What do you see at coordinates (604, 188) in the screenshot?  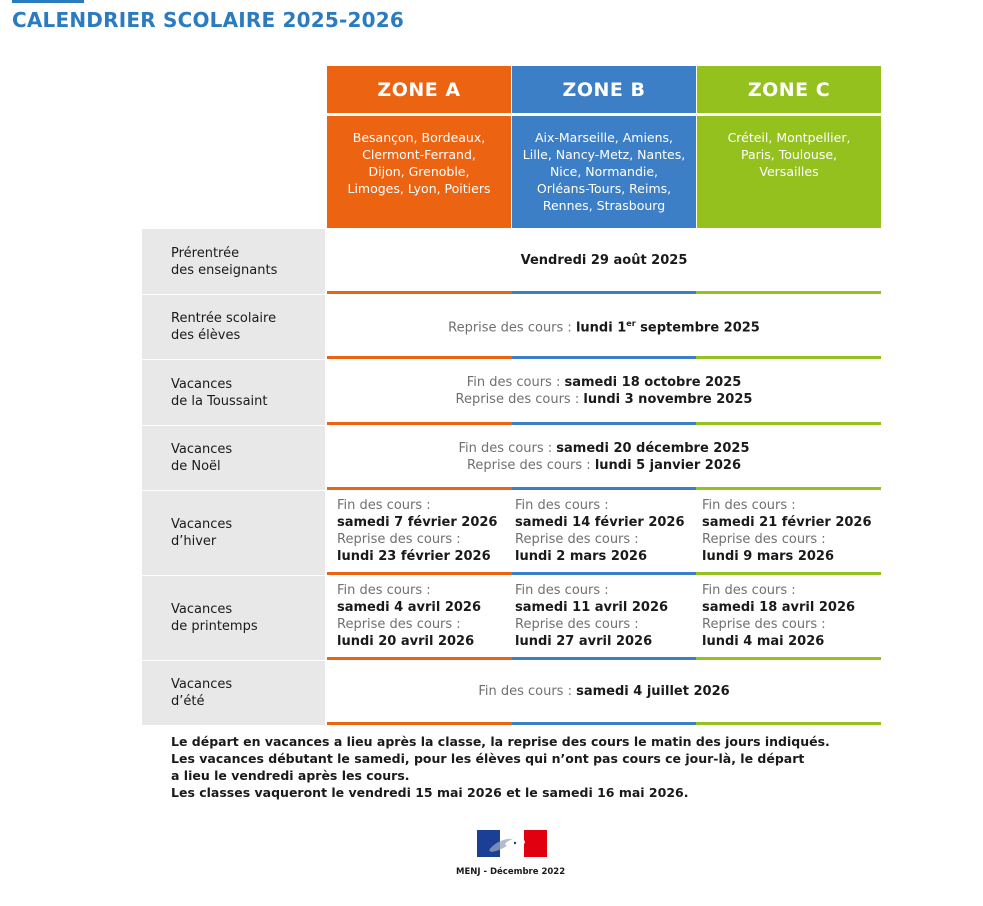 I see `city-line: Orléans-Tours, Reims,` at bounding box center [604, 188].